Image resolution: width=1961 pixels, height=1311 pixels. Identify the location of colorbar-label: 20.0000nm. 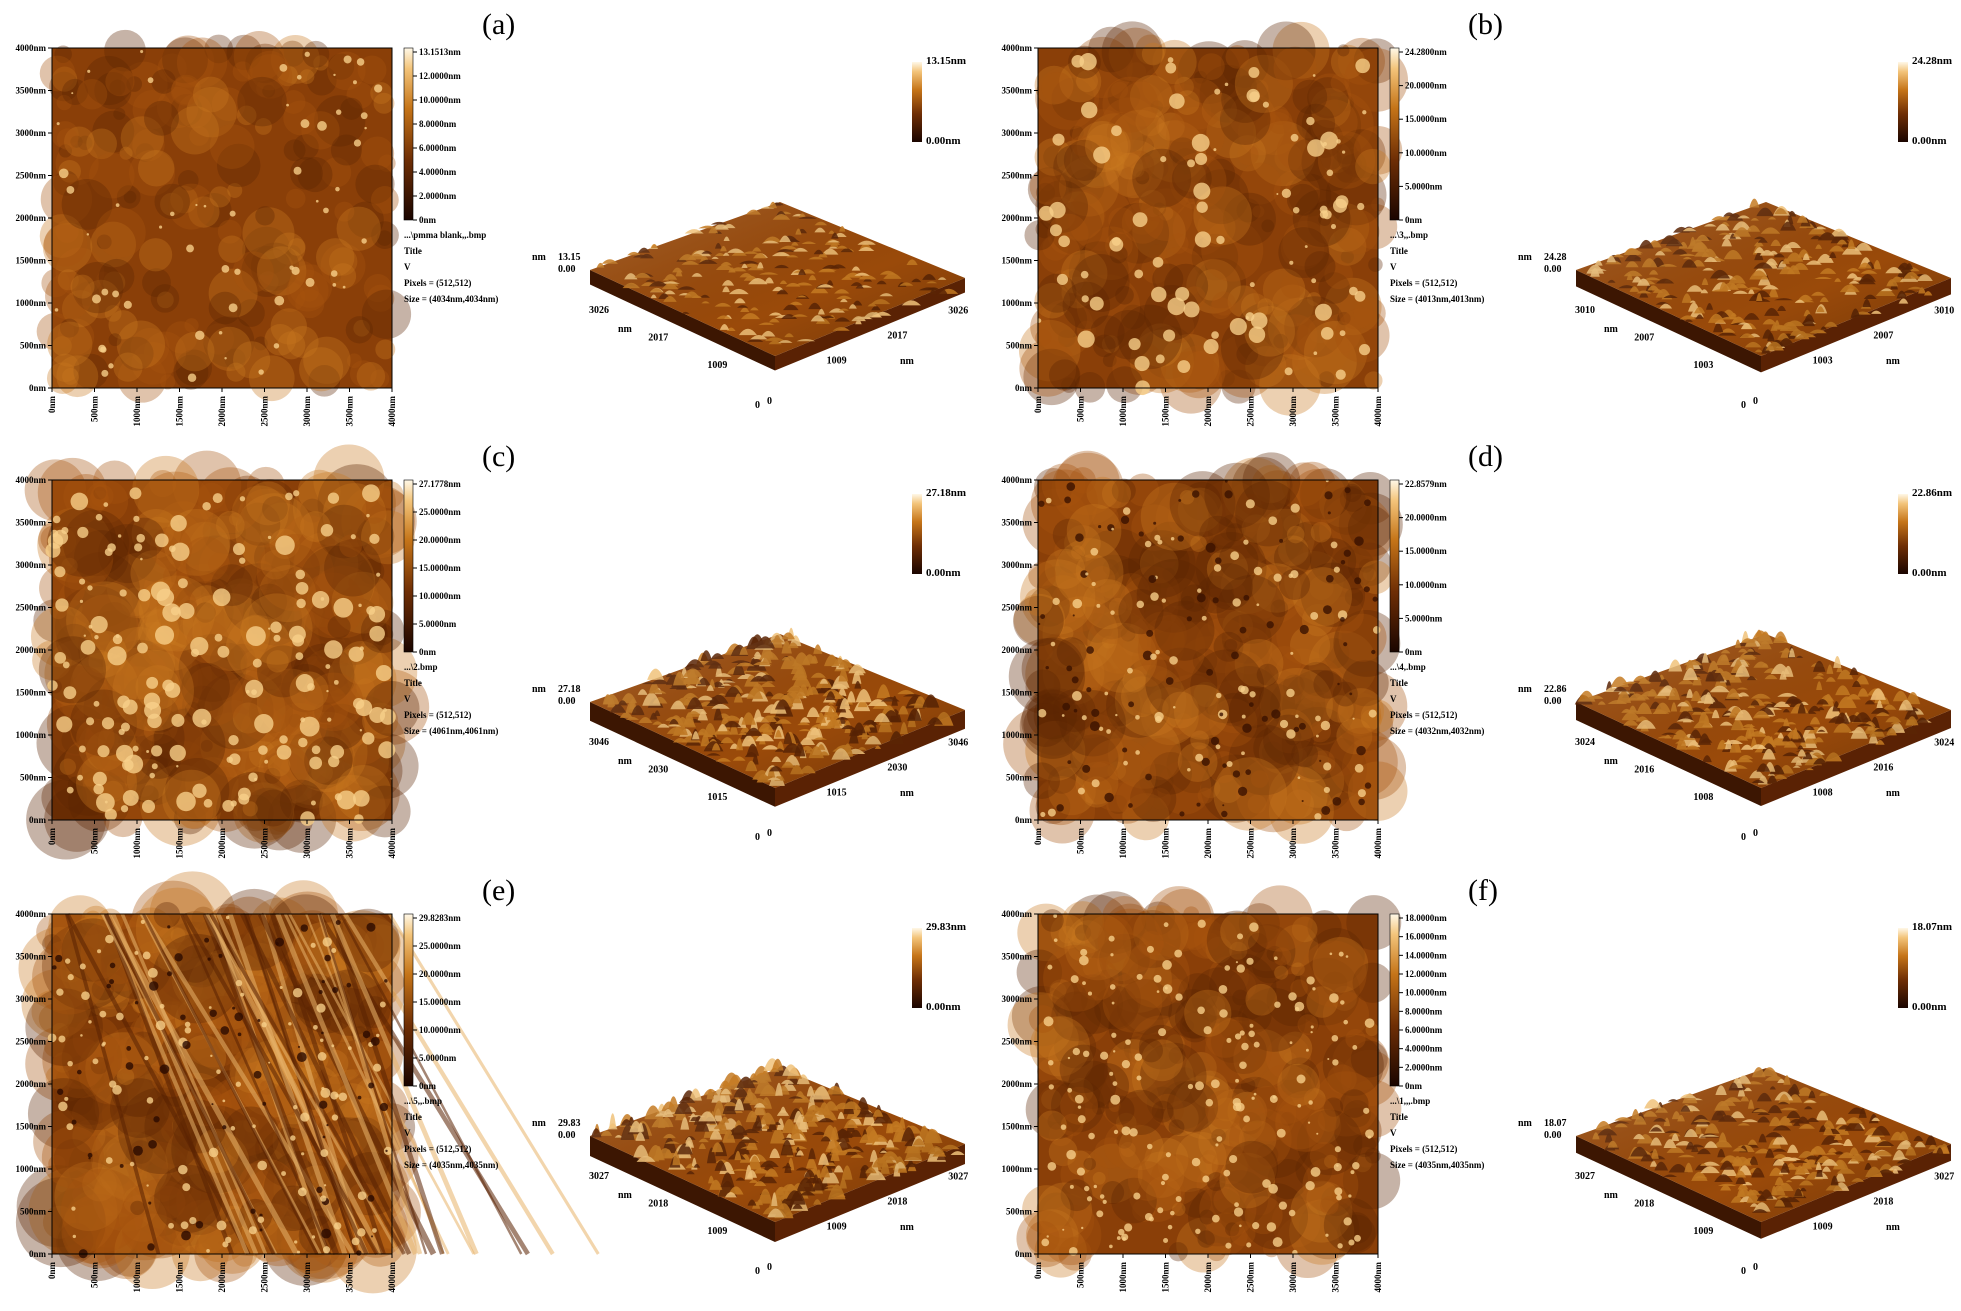
(440, 974).